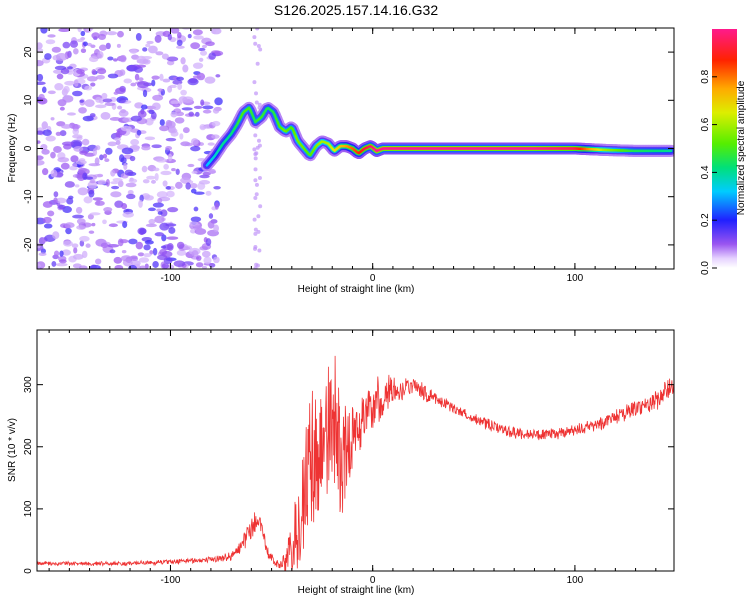 The height and width of the screenshot is (600, 750). Describe the element at coordinates (373, 580) in the screenshot. I see `x-tick-label: 0` at that location.